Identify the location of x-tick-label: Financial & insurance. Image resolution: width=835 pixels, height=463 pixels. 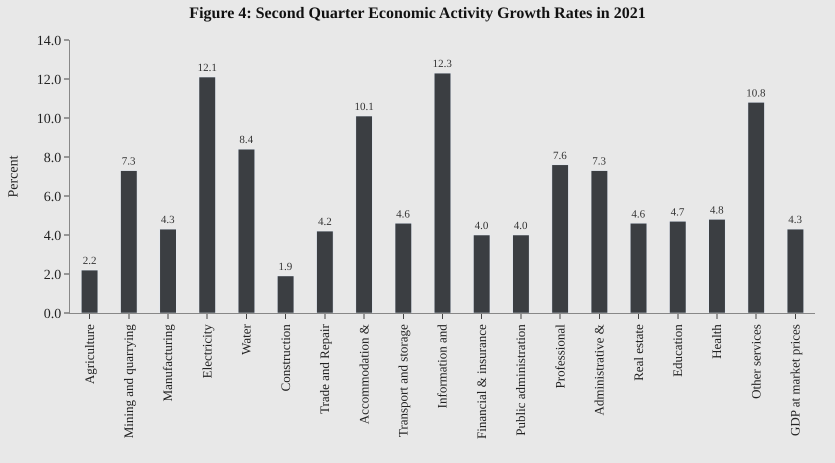
(481, 382).